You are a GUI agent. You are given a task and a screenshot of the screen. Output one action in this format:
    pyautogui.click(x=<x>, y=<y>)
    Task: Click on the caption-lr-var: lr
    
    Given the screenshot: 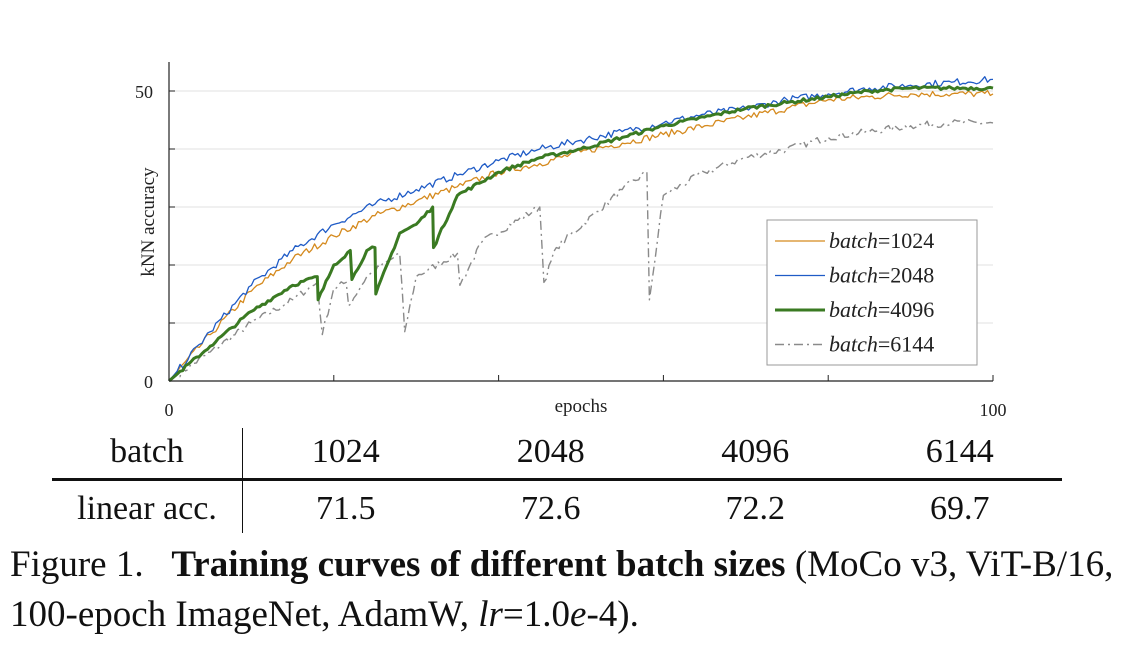 What is the action you would take?
    pyautogui.click(x=490, y=614)
    